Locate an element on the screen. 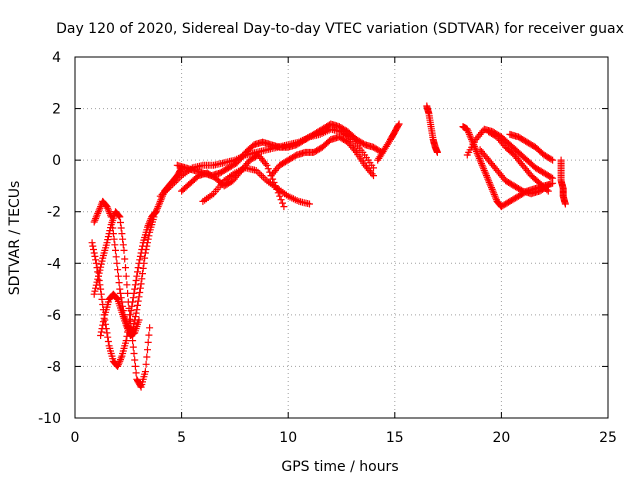 The height and width of the screenshot is (480, 640). y-tick-label: -6 is located at coordinates (54, 316).